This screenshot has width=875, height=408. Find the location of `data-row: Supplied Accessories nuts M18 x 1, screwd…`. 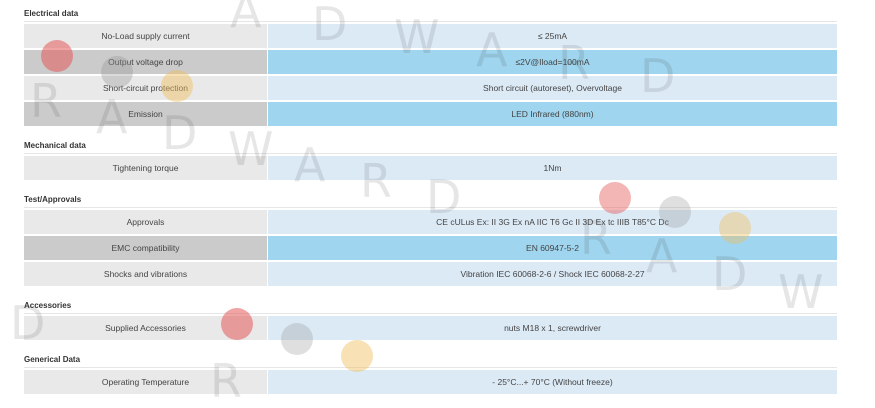

data-row: Supplied Accessories nuts M18 x 1, screwd… is located at coordinates (430, 328).